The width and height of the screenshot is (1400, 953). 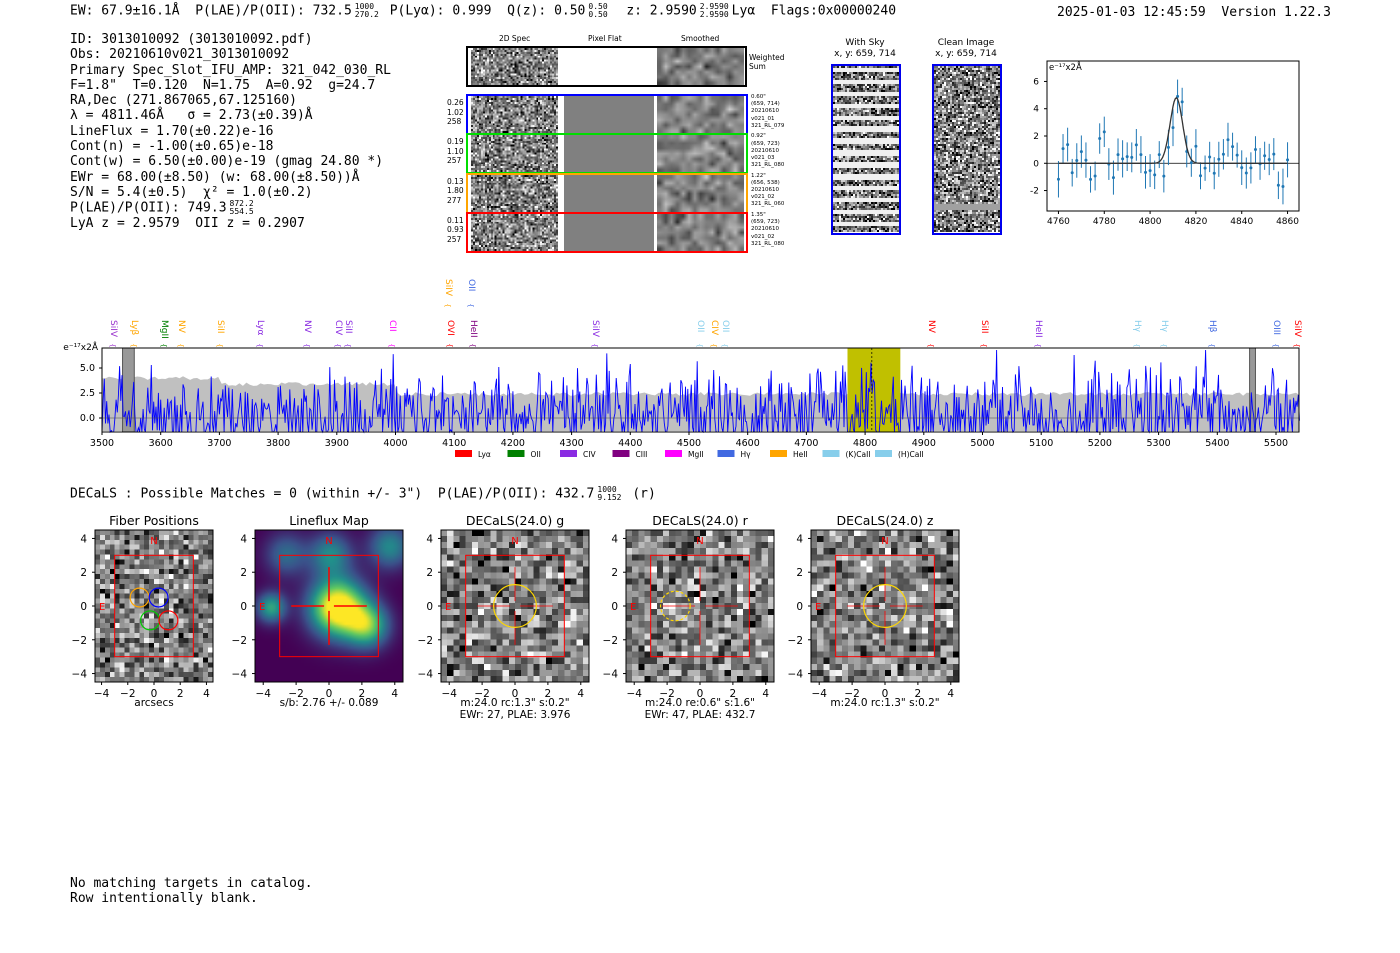 I want to click on x-tick-label: 4840, so click(x=1241, y=222).